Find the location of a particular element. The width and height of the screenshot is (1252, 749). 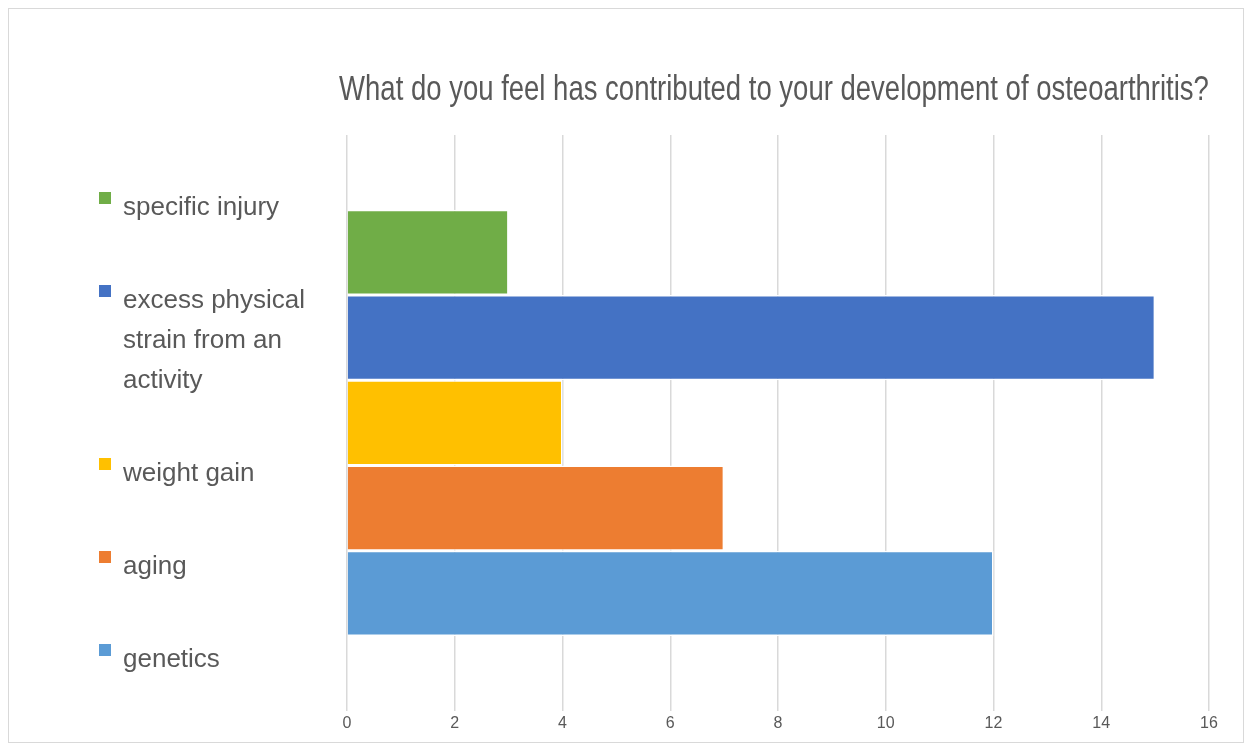

x-tick-label: 0 is located at coordinates (347, 722).